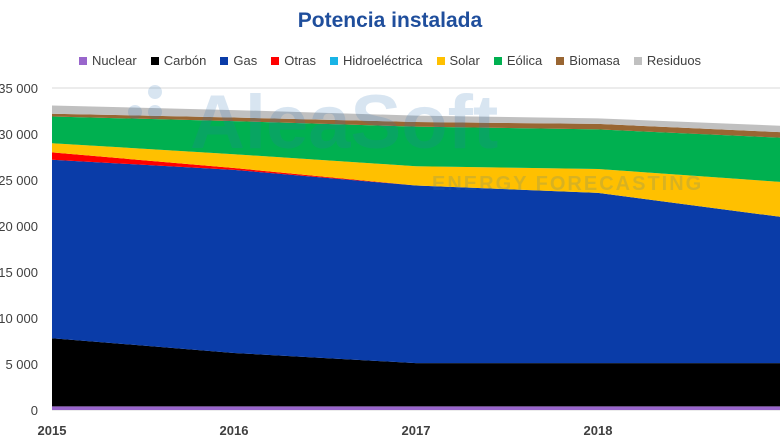 The image size is (780, 440). What do you see at coordinates (19, 88) in the screenshot?
I see `y-tick-label: 35 000` at bounding box center [19, 88].